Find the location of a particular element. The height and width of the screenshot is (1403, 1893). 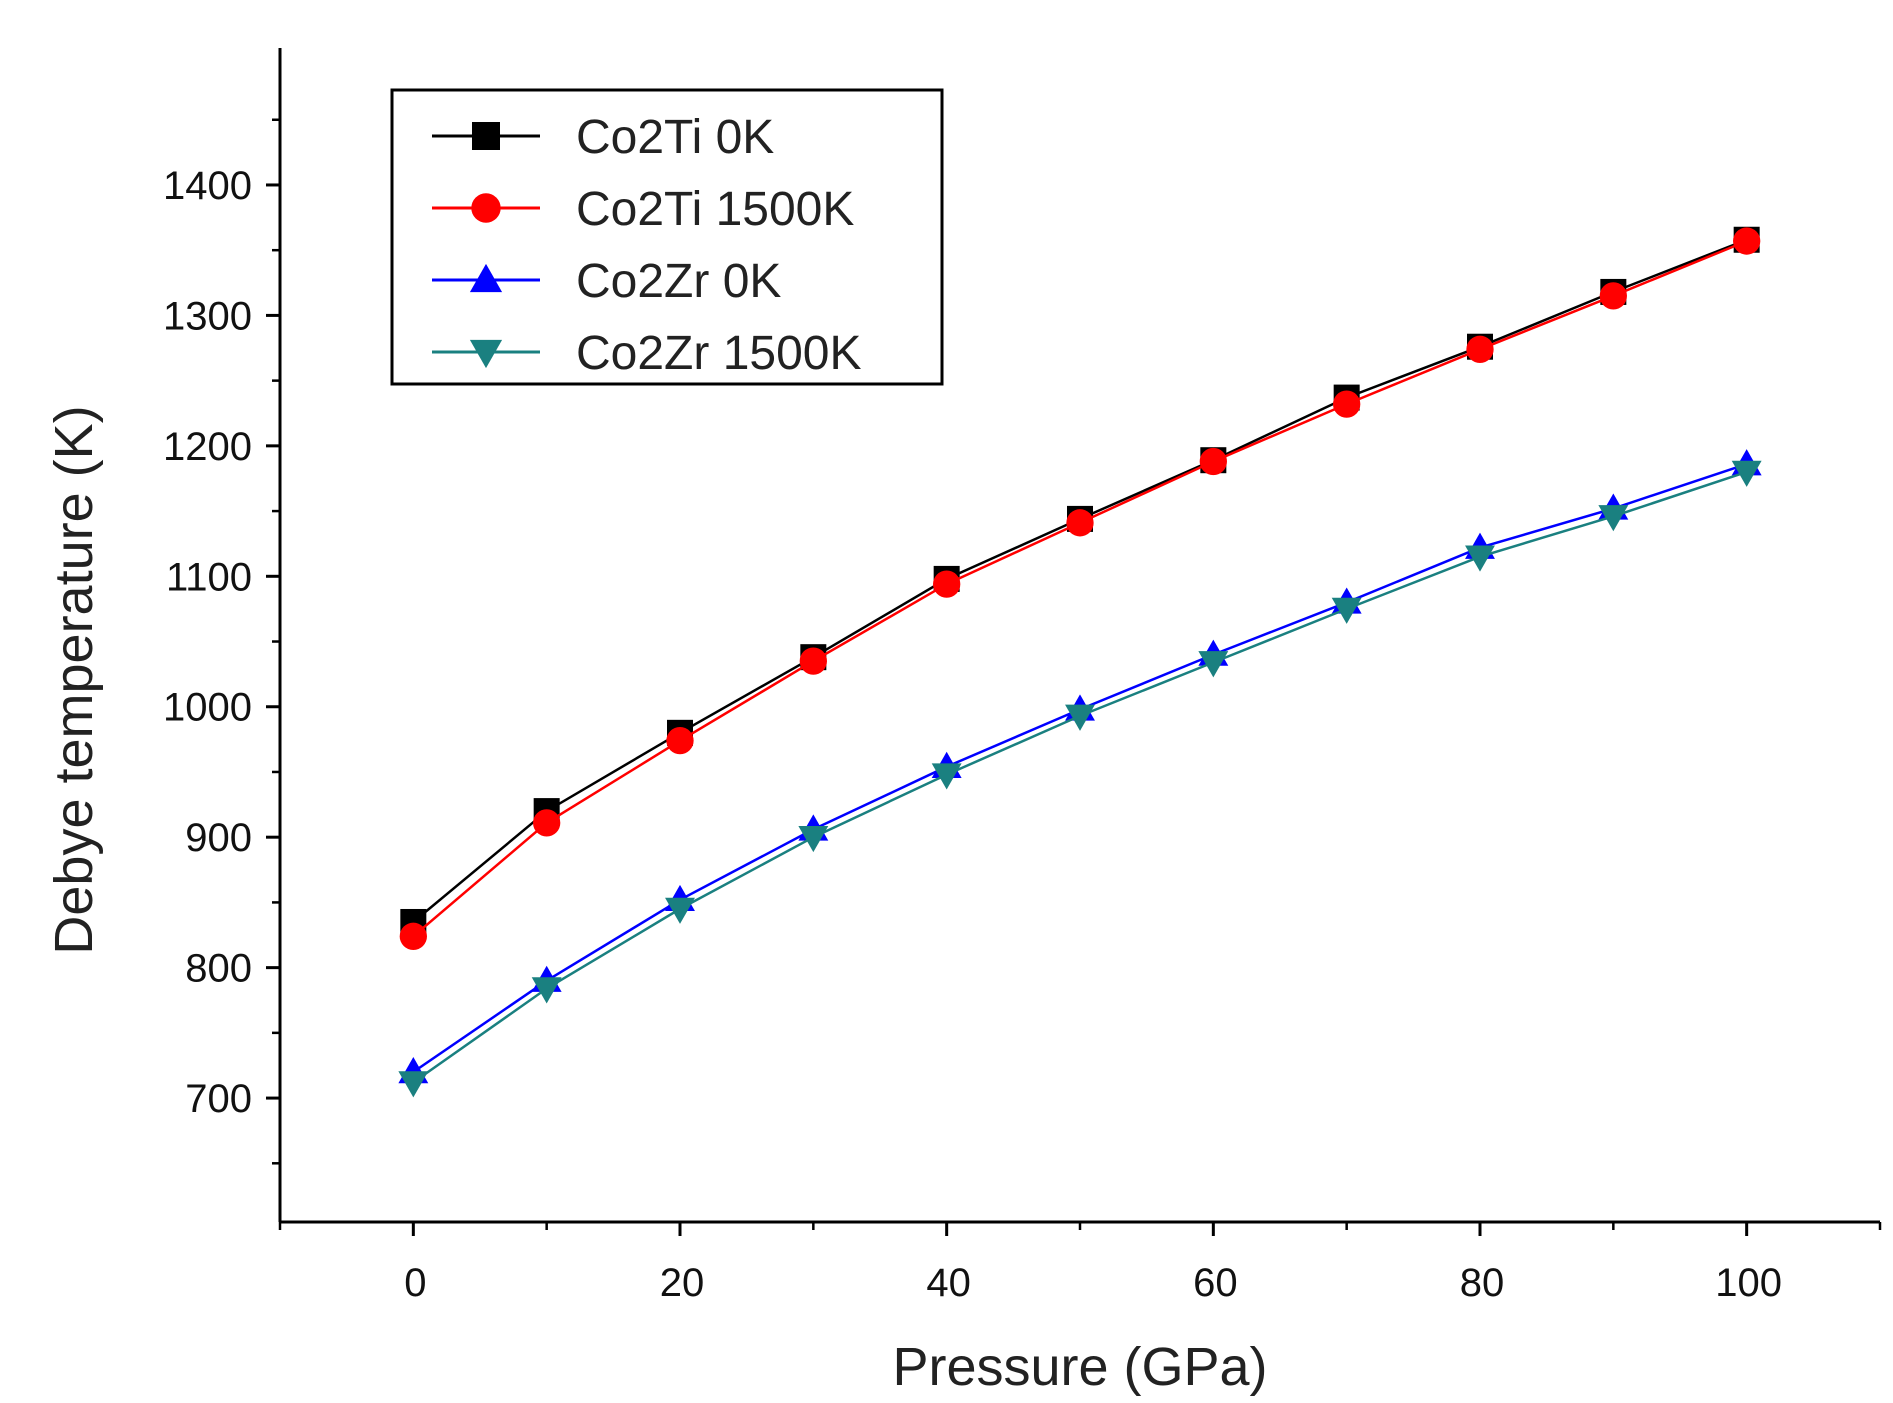

legend-label: Co2Zr 0K is located at coordinates (678, 281).